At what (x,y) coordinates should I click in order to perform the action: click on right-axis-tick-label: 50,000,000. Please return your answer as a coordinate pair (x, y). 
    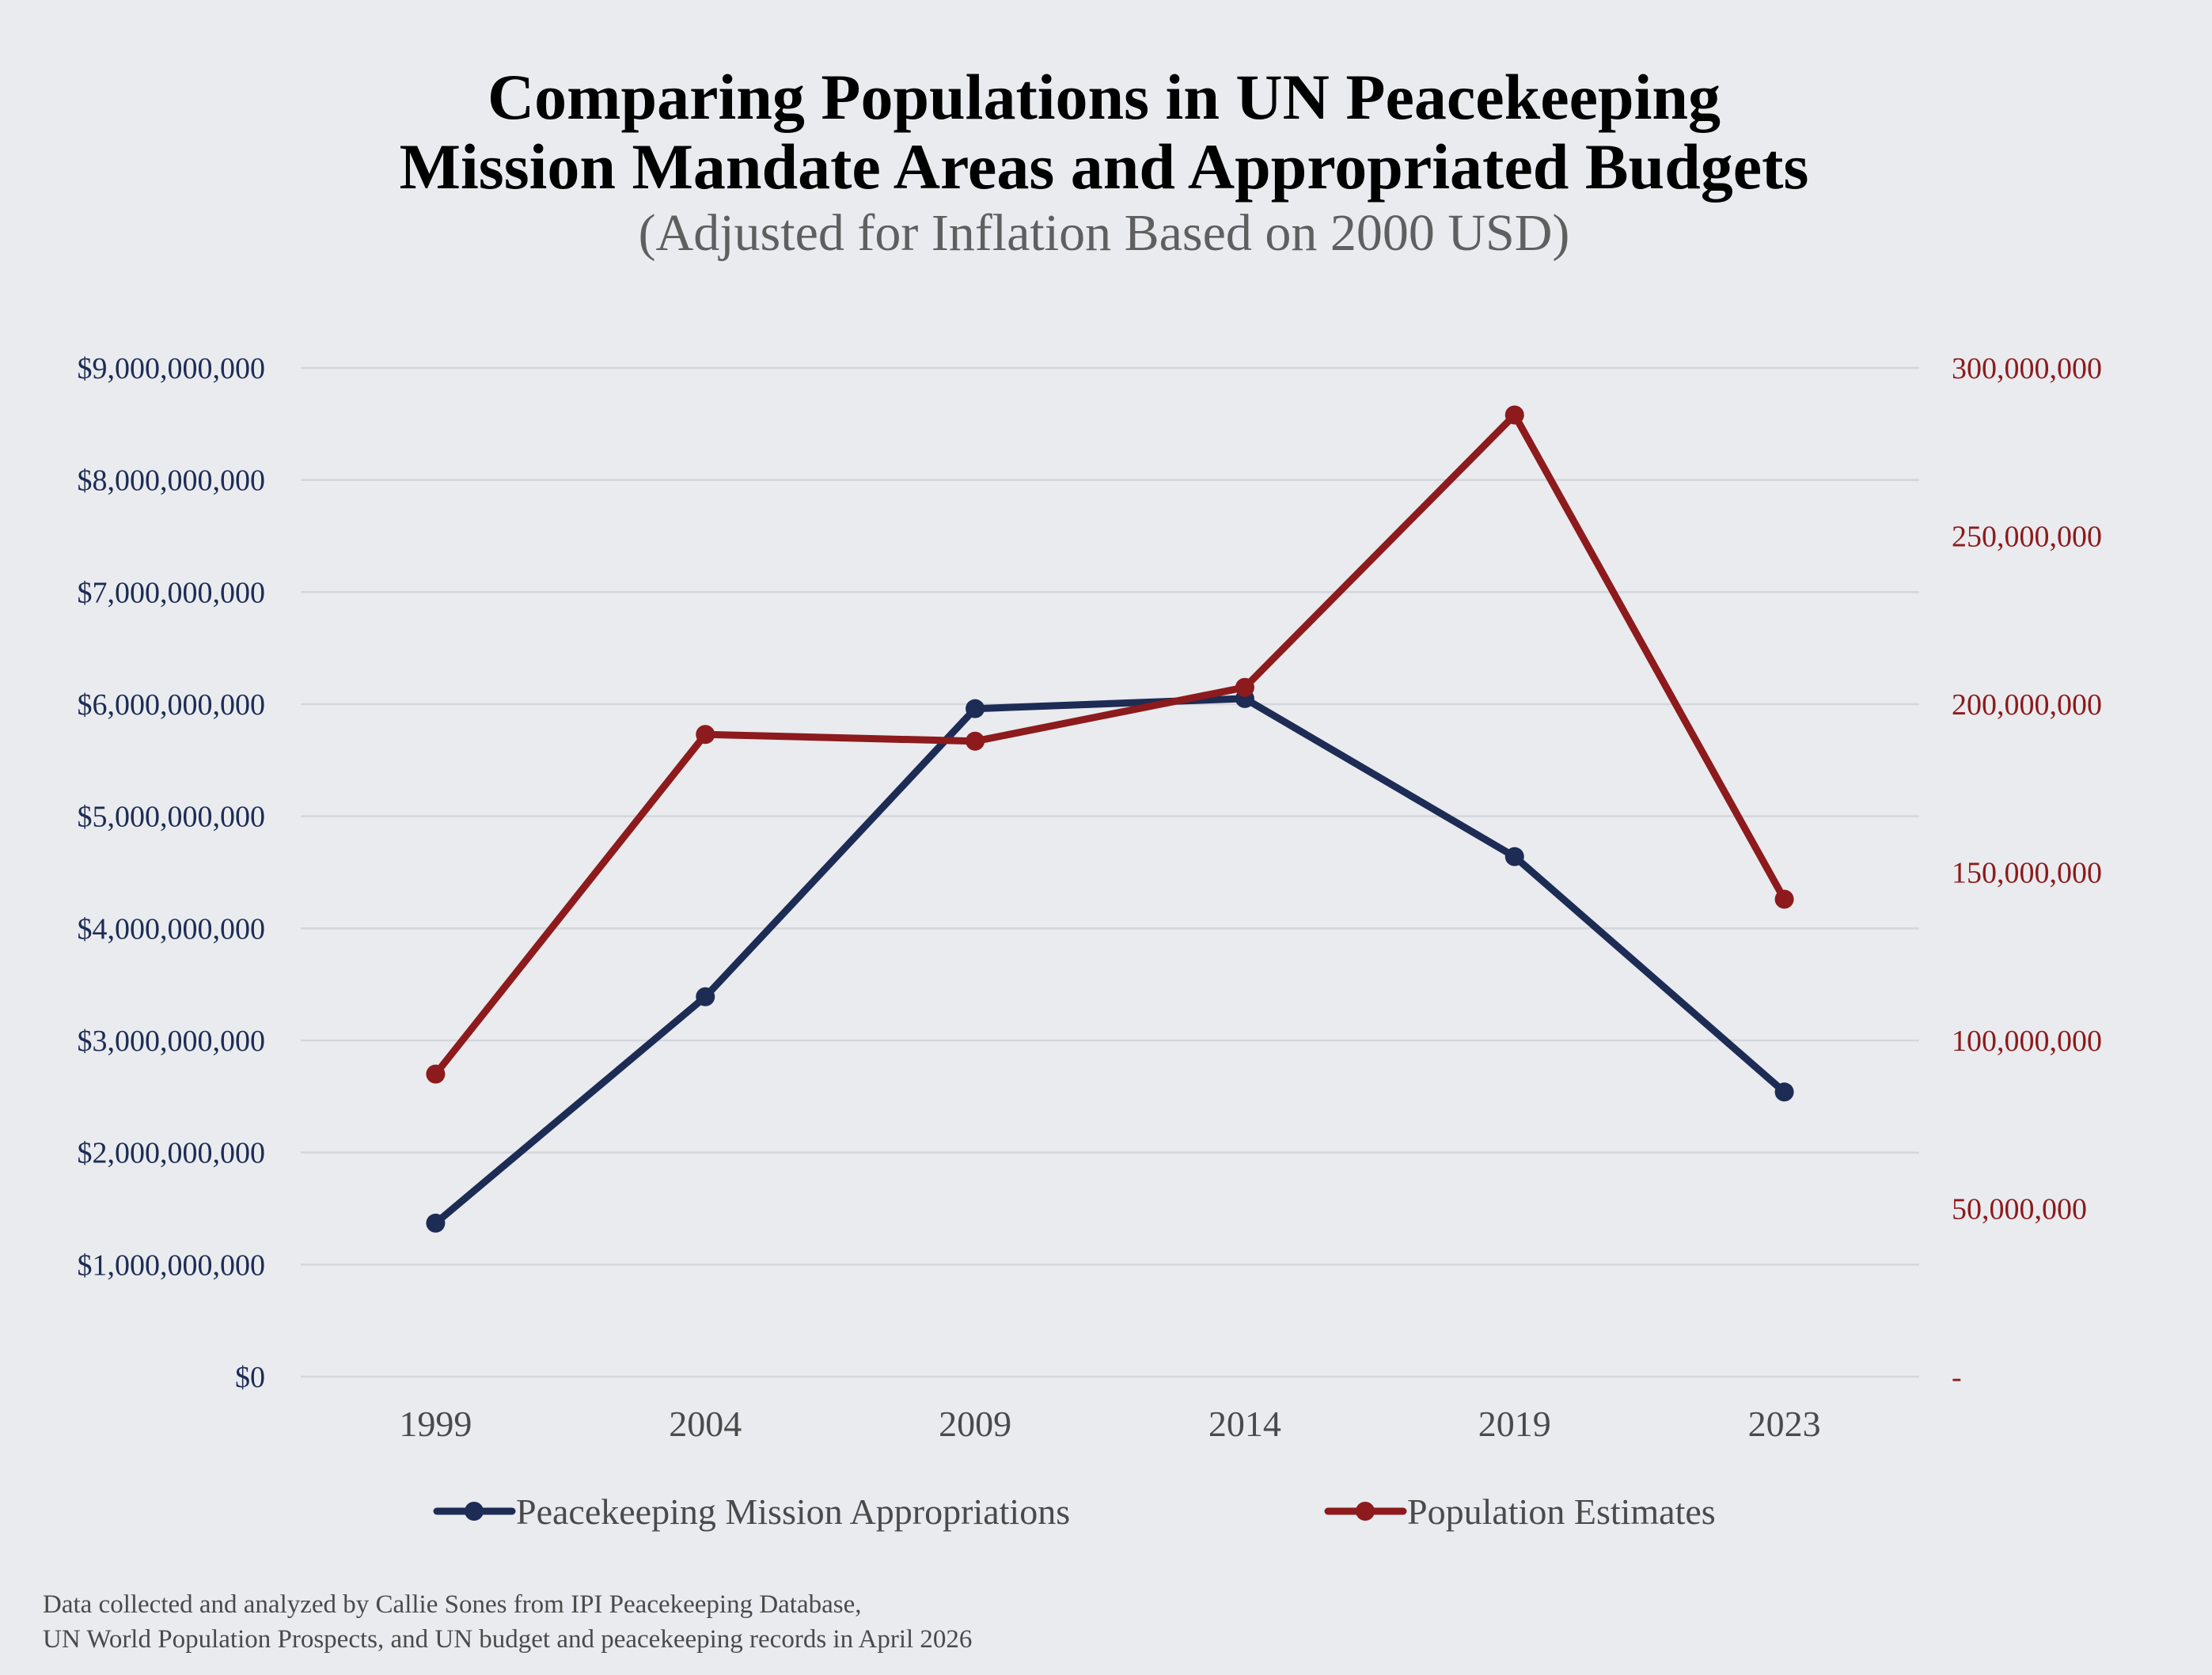
    Looking at the image, I should click on (2019, 1209).